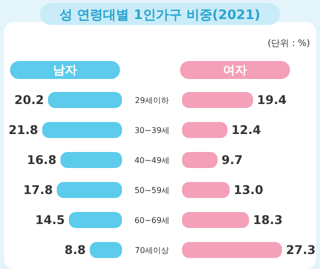 Image resolution: width=320 pixels, height=269 pixels. I want to click on data-label: 16.8, so click(41, 160).